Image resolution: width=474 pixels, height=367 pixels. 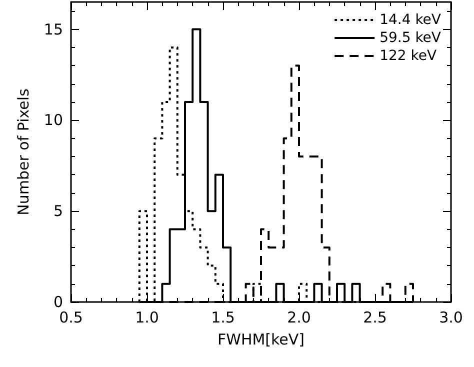 I want to click on legend-label: 59.5 keV, so click(x=411, y=38).